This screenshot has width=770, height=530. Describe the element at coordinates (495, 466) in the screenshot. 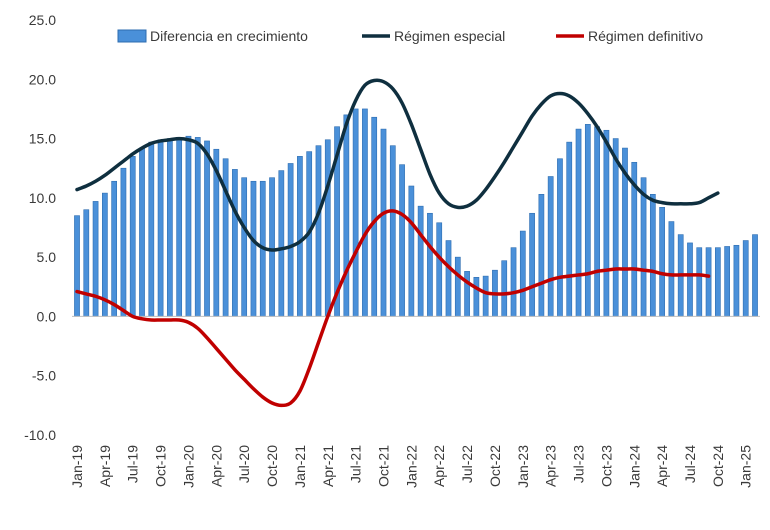

I see `x-tick-label: Oct-22` at that location.